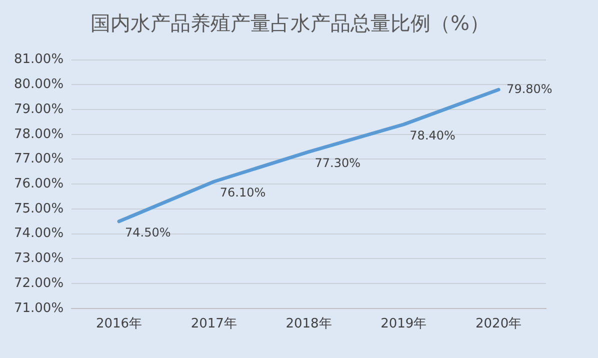  What do you see at coordinates (39, 208) in the screenshot?
I see `y-tick-label: 75.00%` at bounding box center [39, 208].